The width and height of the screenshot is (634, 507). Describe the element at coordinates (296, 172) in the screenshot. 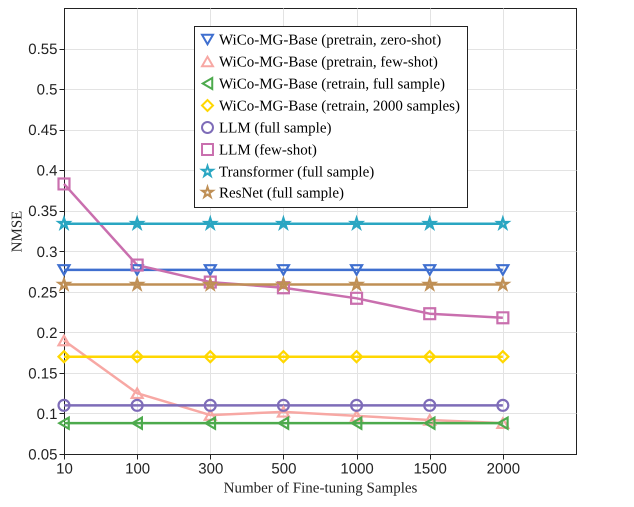

I see `legend-label: Transformer (full sample)` at that location.